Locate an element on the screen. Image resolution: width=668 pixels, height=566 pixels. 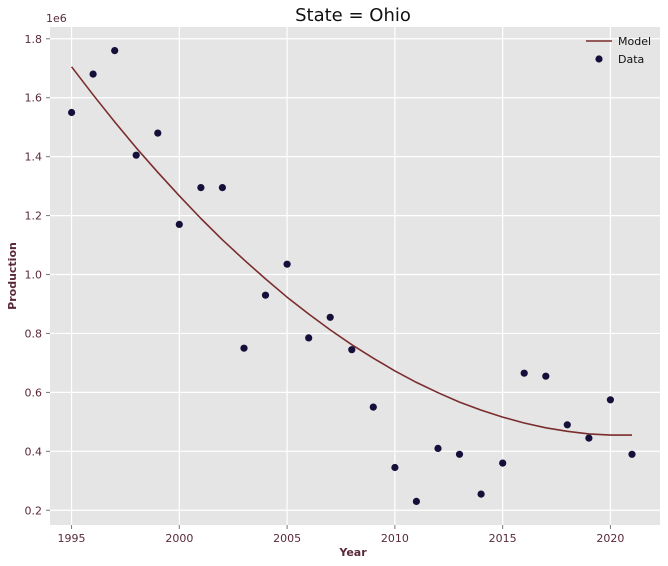
x-tick-label: 2005 is located at coordinates (287, 538).